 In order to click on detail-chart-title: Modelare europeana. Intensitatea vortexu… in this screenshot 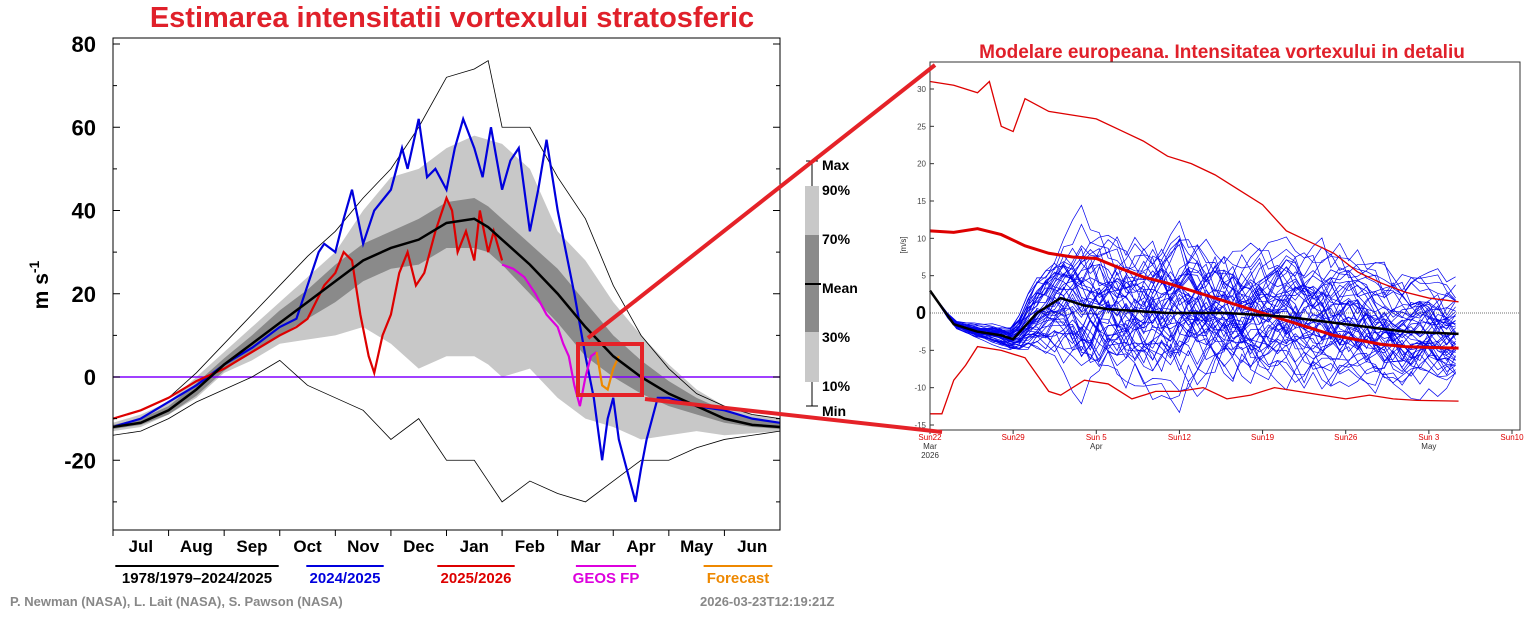, I will do `click(1222, 52)`.